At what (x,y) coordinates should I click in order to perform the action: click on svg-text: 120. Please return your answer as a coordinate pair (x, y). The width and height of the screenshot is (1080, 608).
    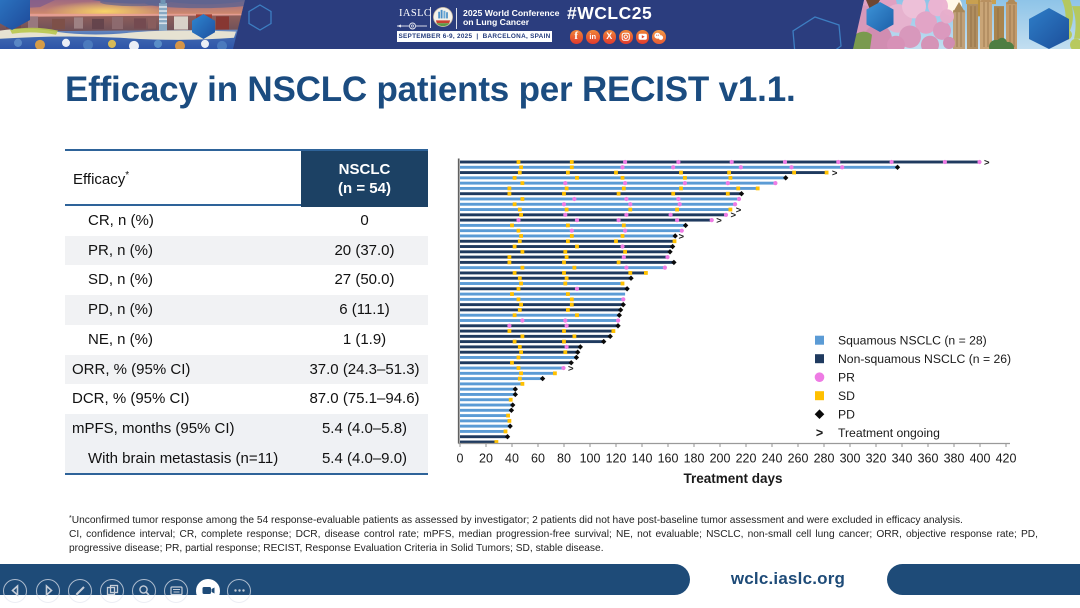
    Looking at the image, I should click on (616, 459).